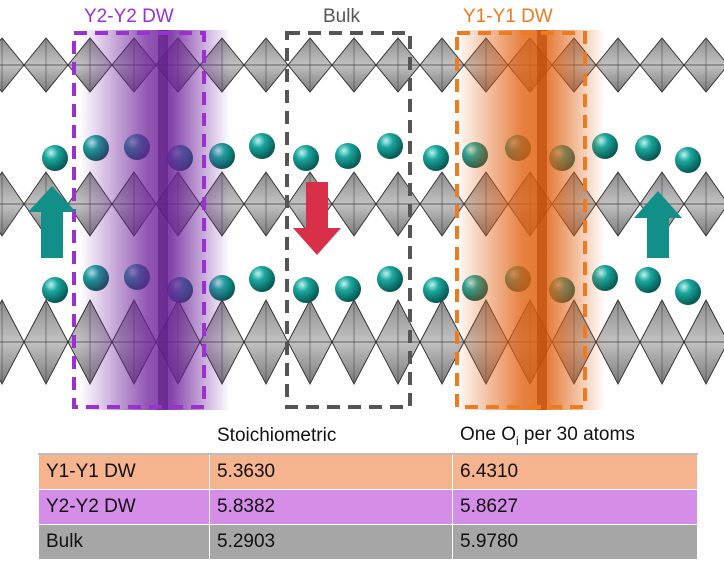 This screenshot has width=724, height=561. What do you see at coordinates (139, 220) in the screenshot?
I see `y2-box` at bounding box center [139, 220].